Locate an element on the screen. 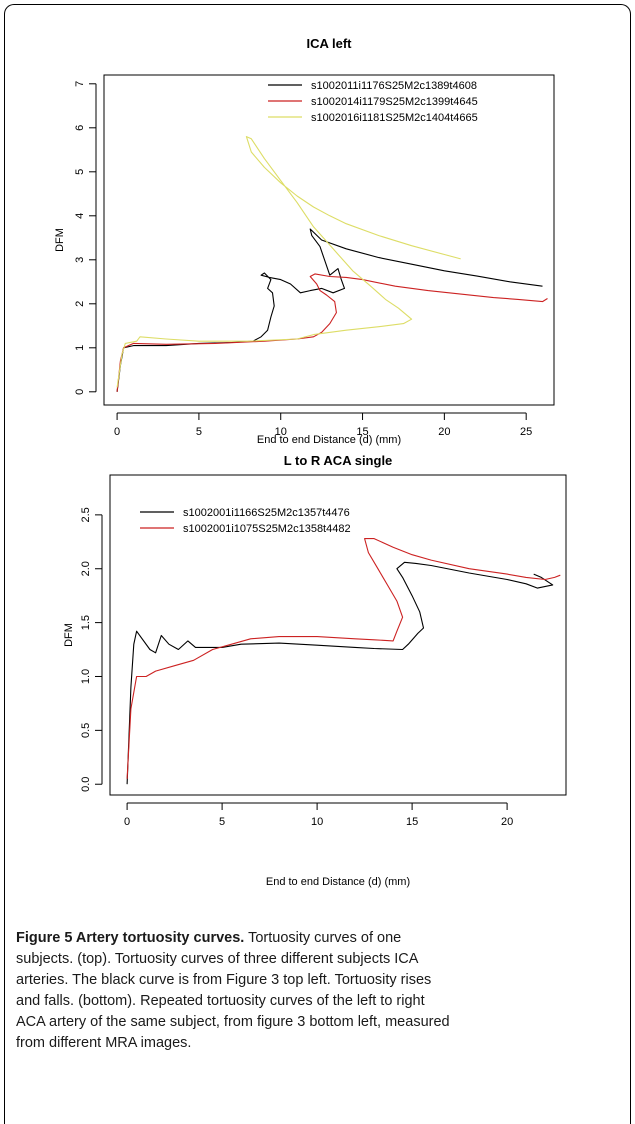  chart1-series-1-line is located at coordinates (329, 310).